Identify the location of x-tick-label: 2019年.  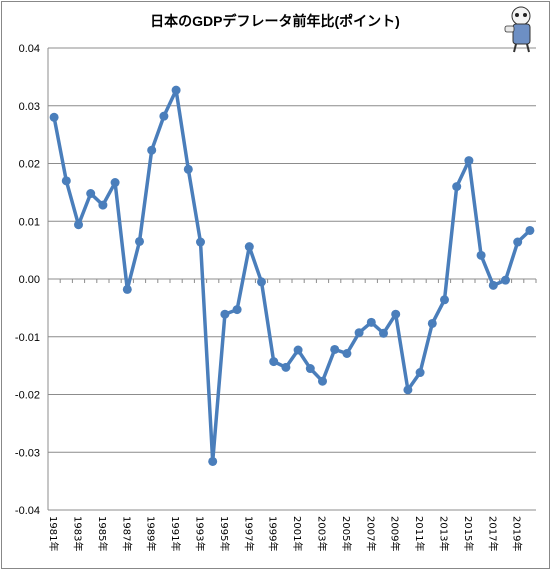
(517, 533).